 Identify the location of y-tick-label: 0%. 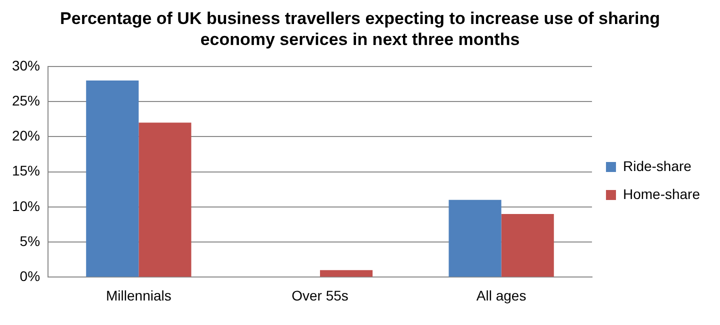
(30, 276).